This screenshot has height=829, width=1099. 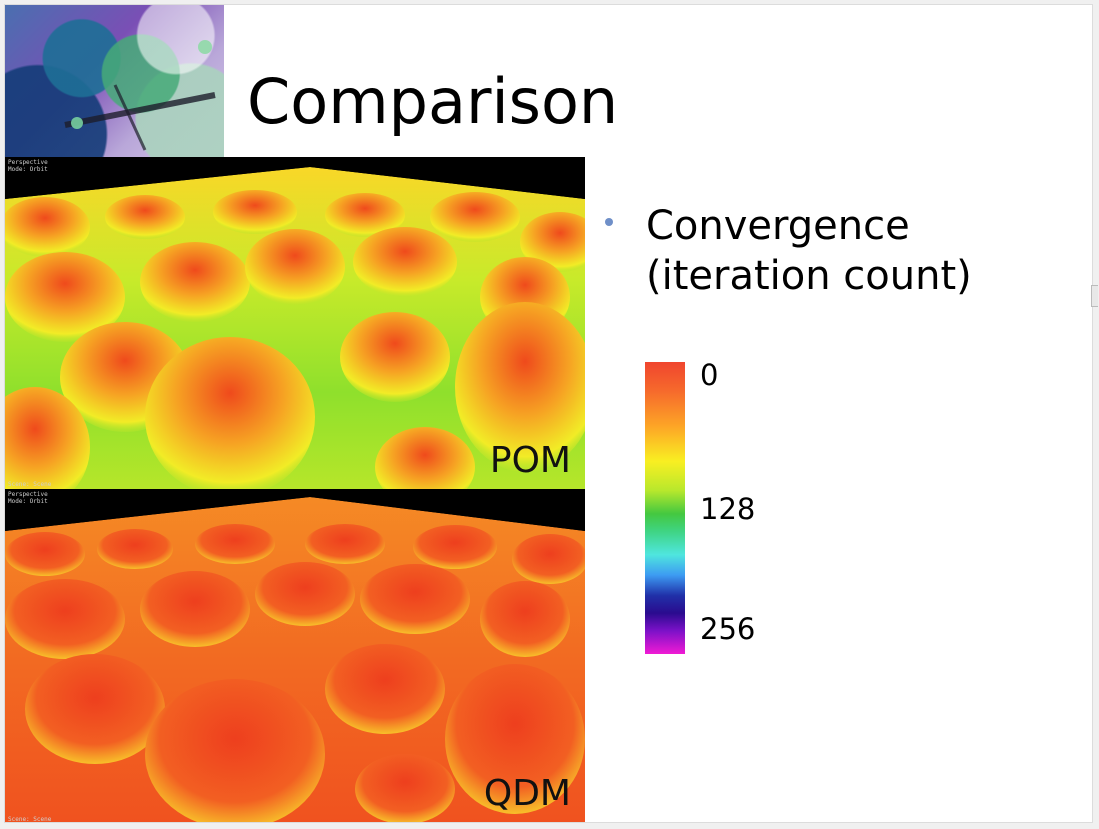 What do you see at coordinates (609, 222) in the screenshot?
I see `bullet-dot-icon` at bounding box center [609, 222].